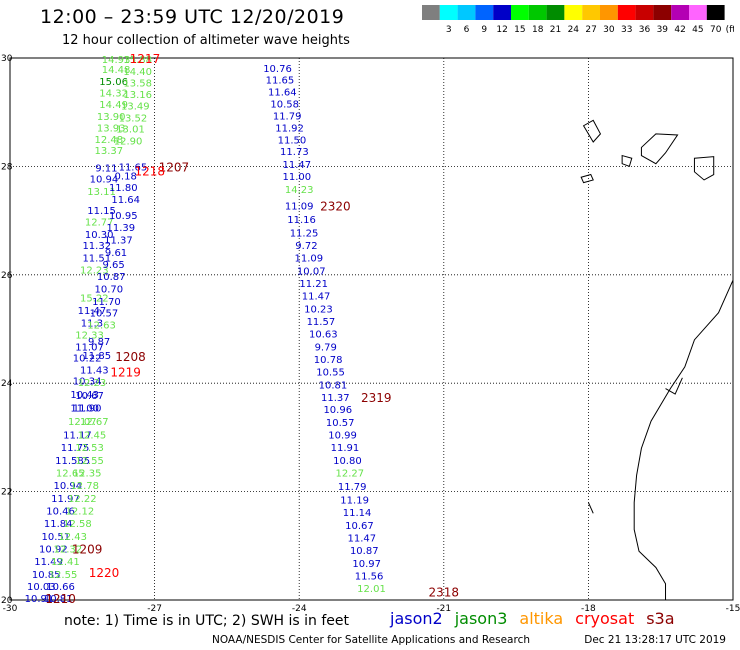 Image resolution: width=740 pixels, height=650 pixels. What do you see at coordinates (7, 384) in the screenshot?
I see `y-tick-label: 24` at bounding box center [7, 384].